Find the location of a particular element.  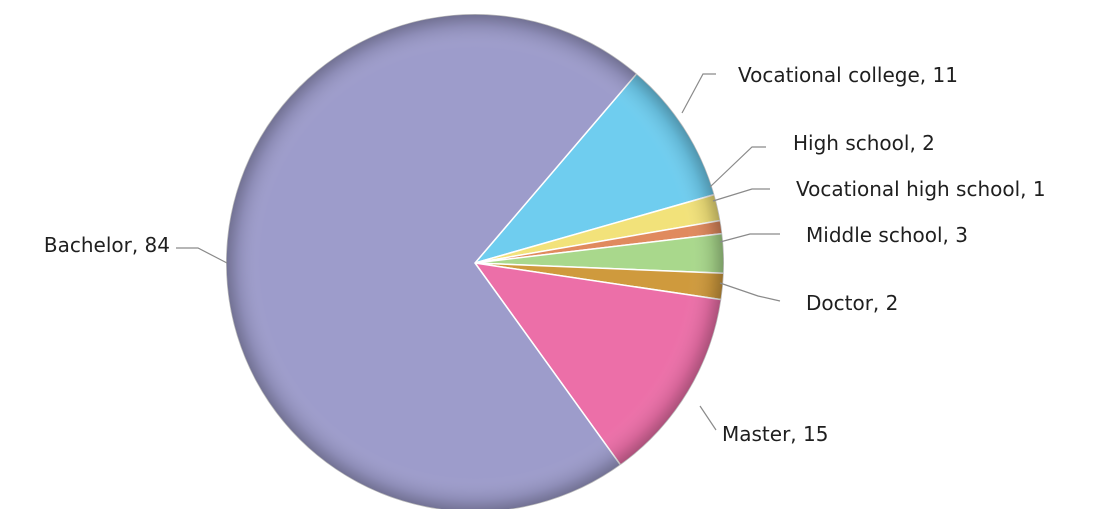

data-label-middle-school: Middle school, 3 is located at coordinates (887, 235).